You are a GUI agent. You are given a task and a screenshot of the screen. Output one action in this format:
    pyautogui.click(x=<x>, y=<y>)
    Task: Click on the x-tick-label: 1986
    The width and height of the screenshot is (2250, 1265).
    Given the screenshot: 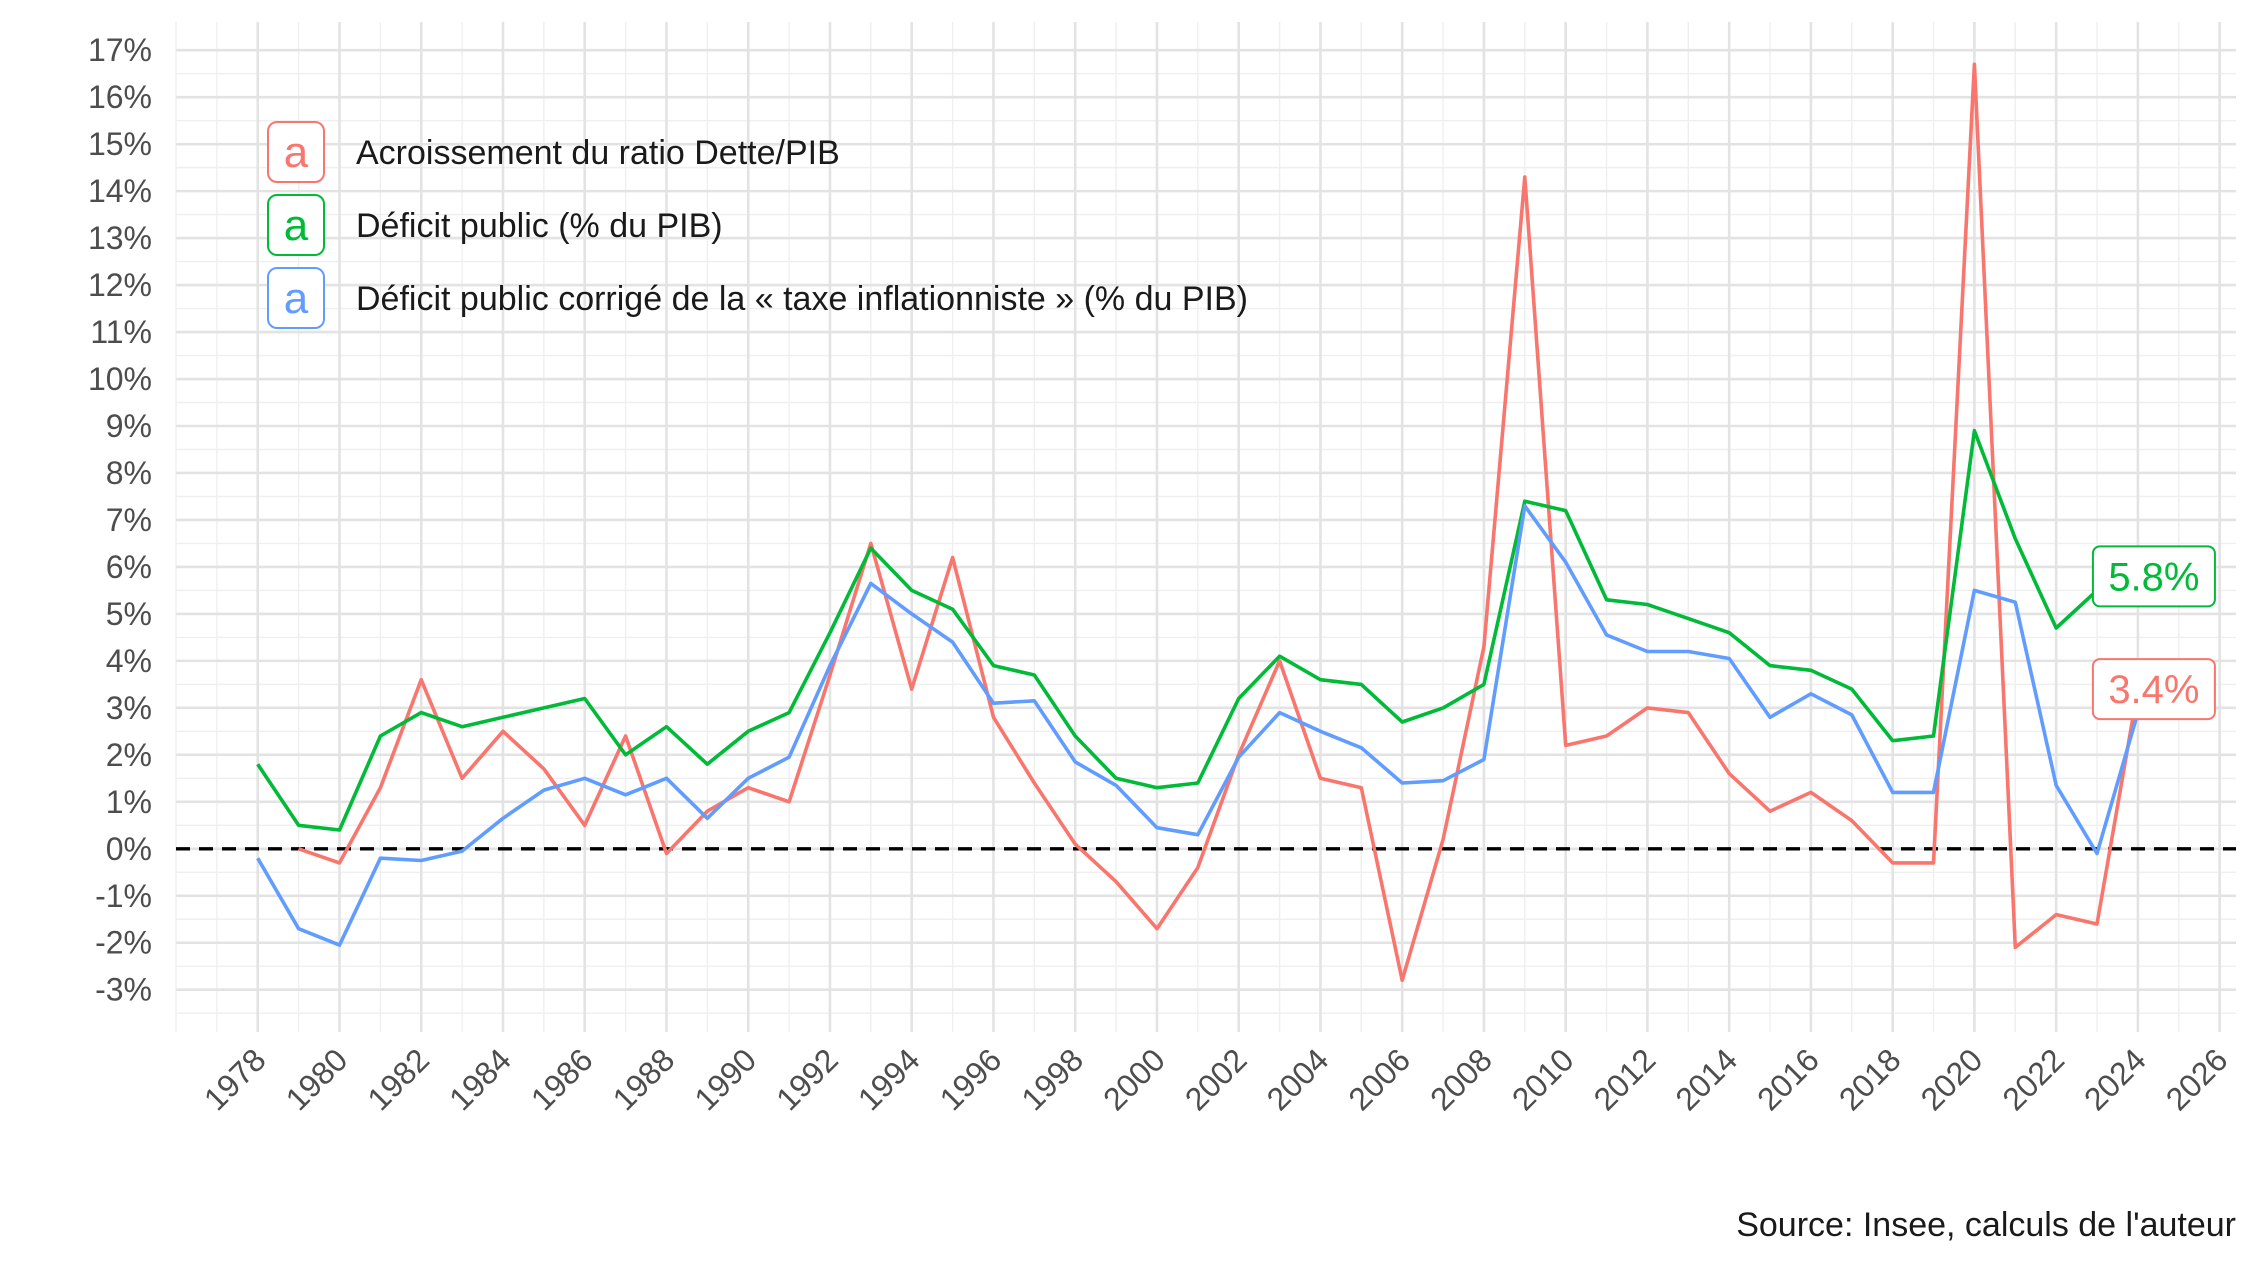 What is the action you would take?
    pyautogui.click(x=562, y=1079)
    